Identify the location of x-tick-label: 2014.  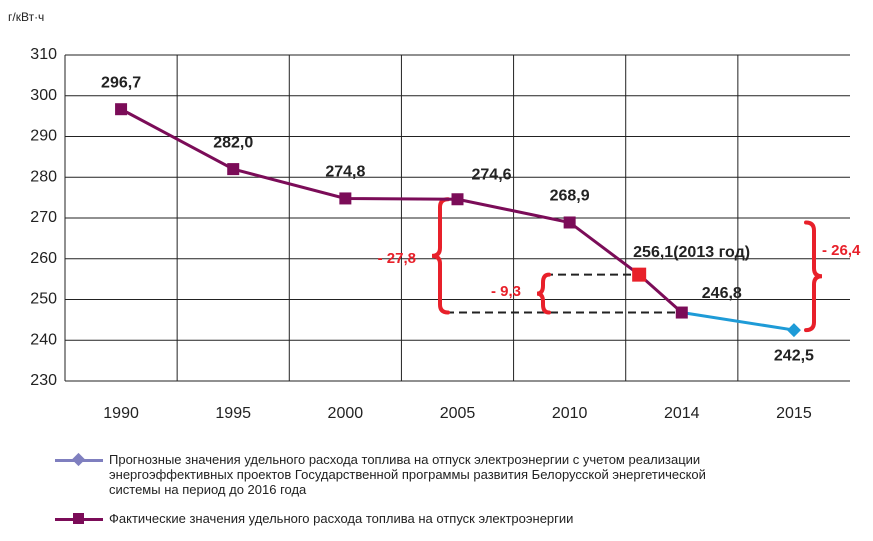
(682, 413).